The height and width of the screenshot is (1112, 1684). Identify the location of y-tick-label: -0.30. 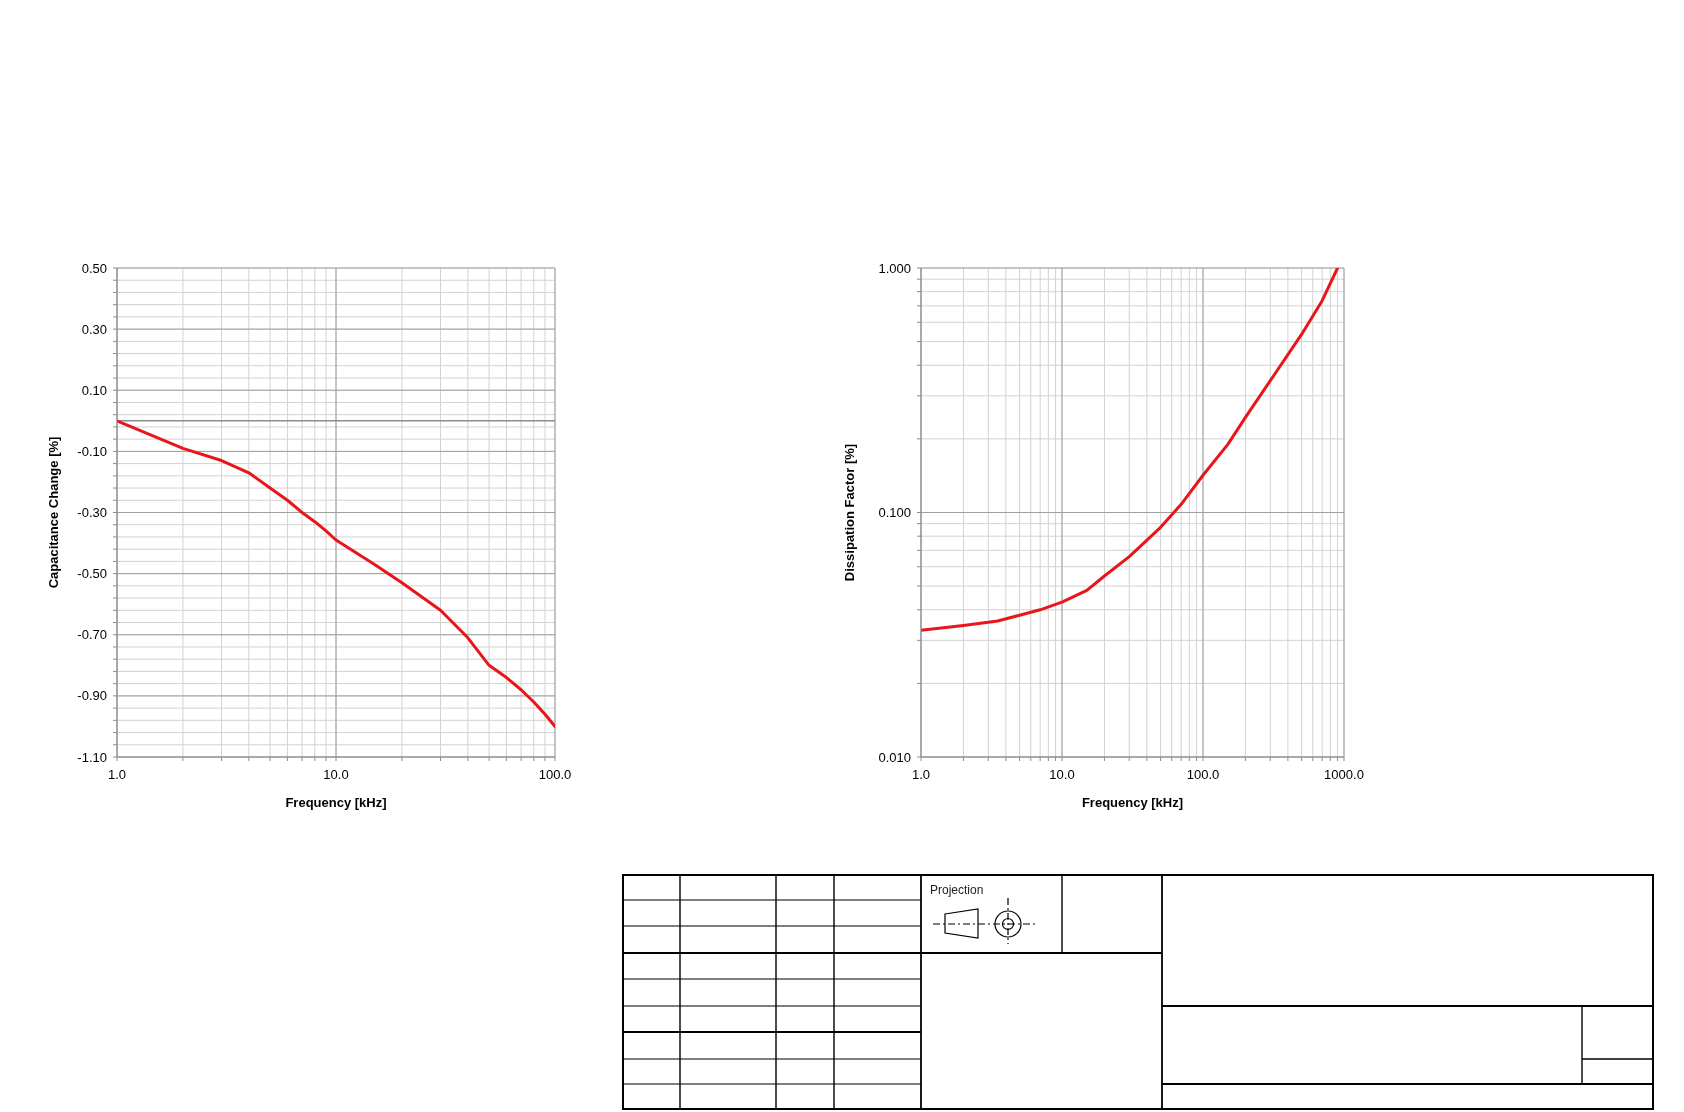
(92, 513).